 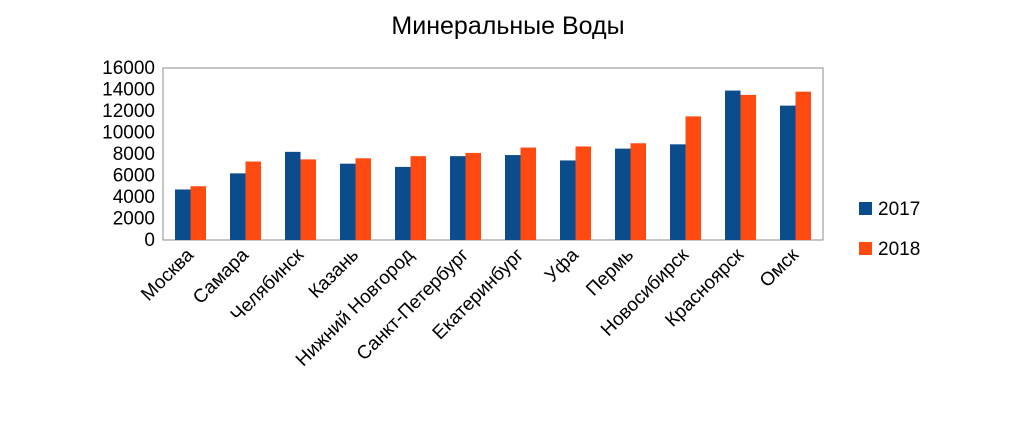 I want to click on y-tick-label: 0, so click(x=149, y=240).